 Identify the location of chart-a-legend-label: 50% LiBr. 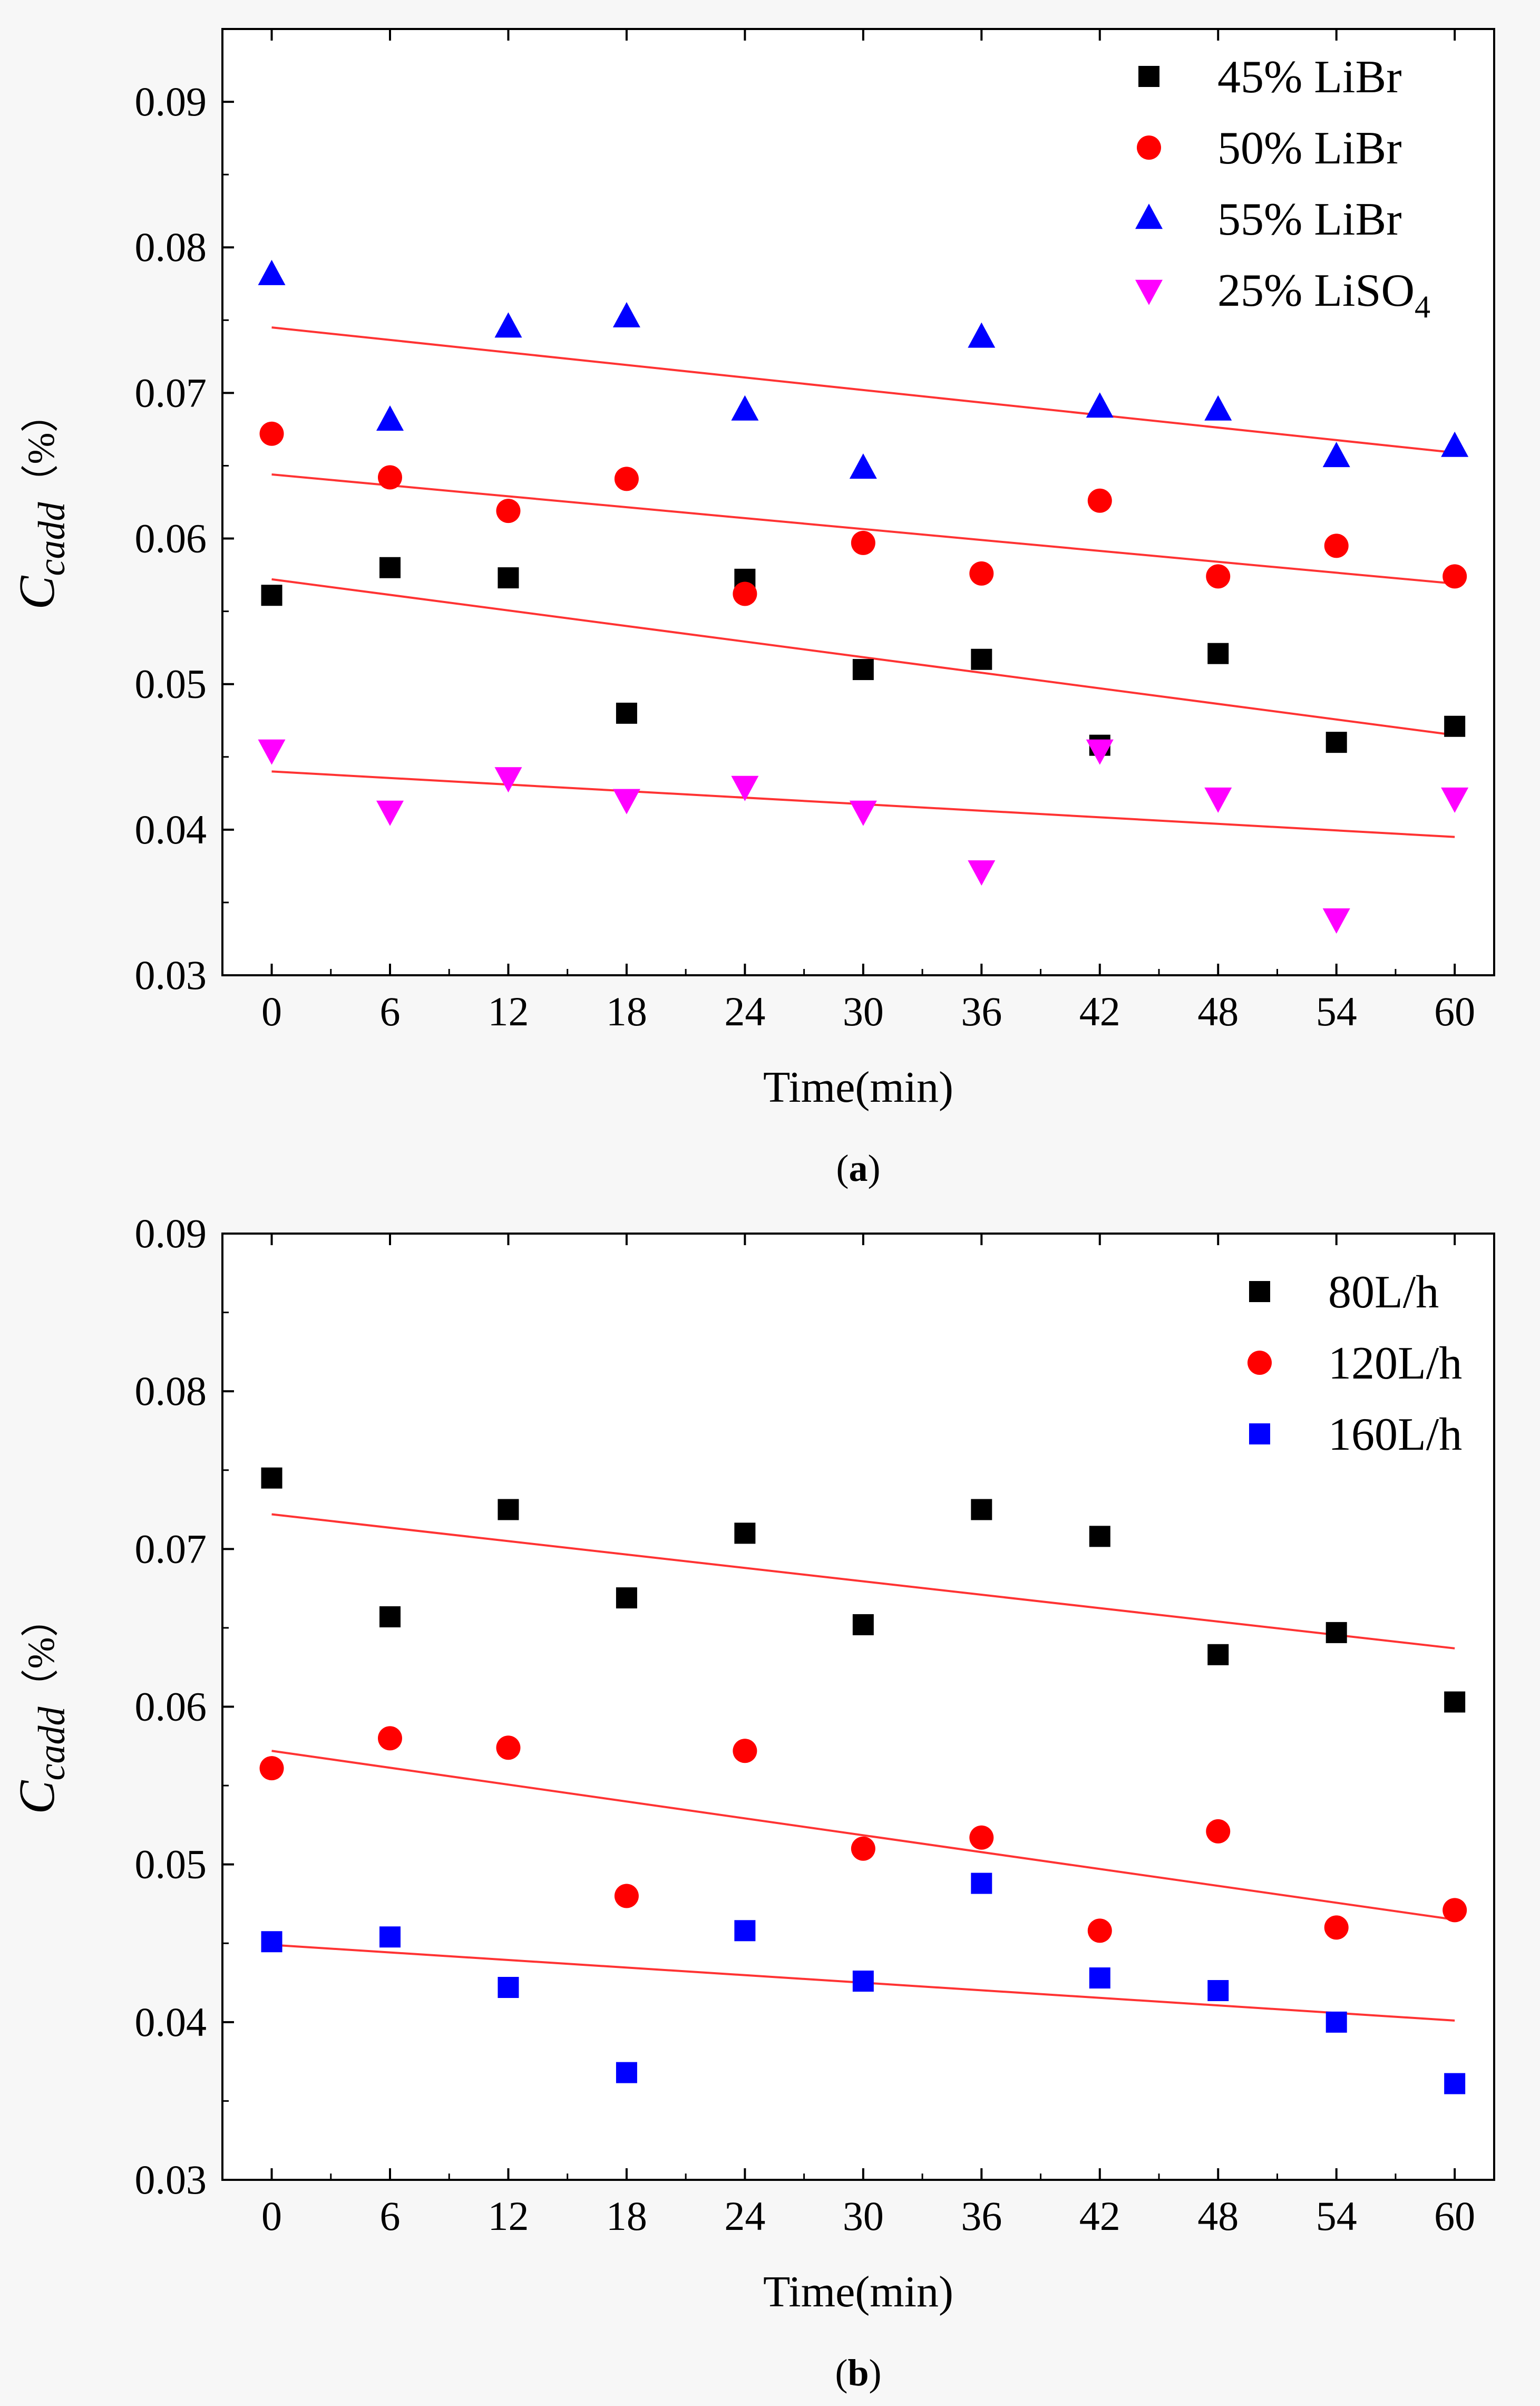
(1309, 148).